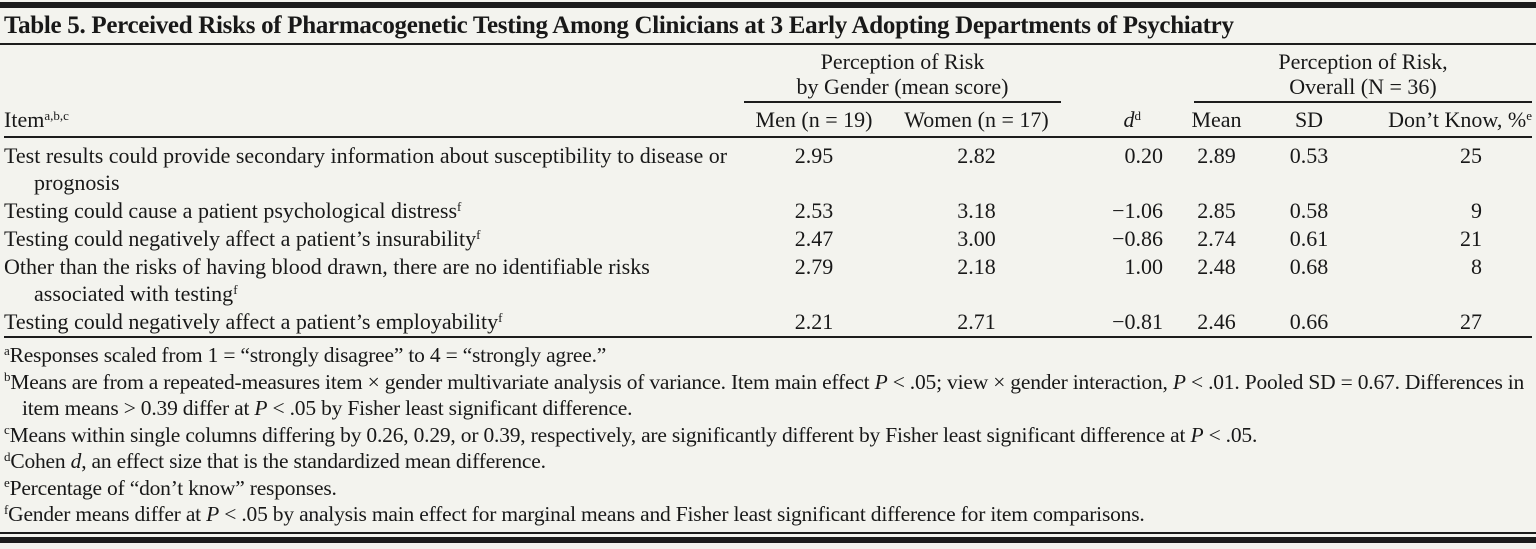 This screenshot has height=549, width=1536. I want to click on women-value: 2.18, so click(976, 266).